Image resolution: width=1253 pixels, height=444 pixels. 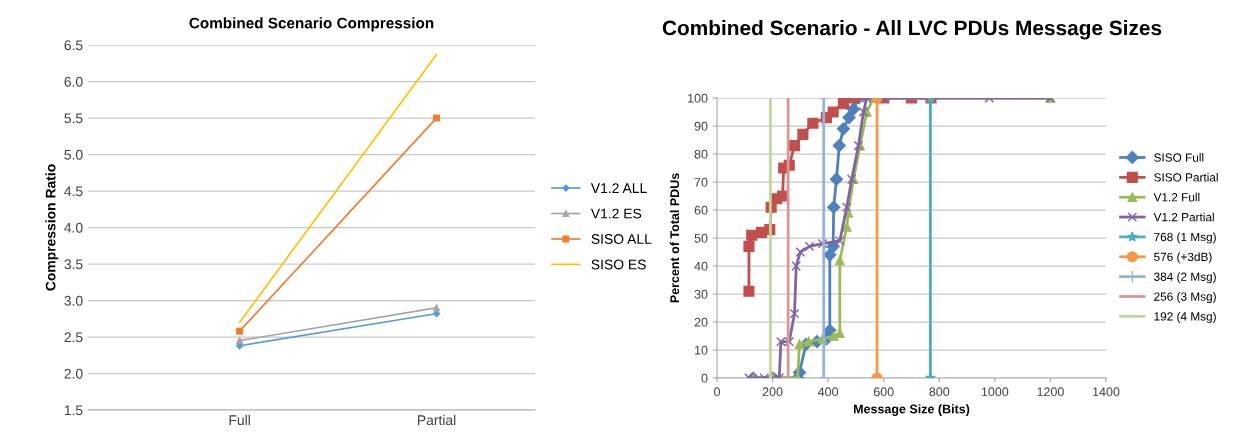 I want to click on legend-label: V1.2 Full, so click(x=1176, y=197).